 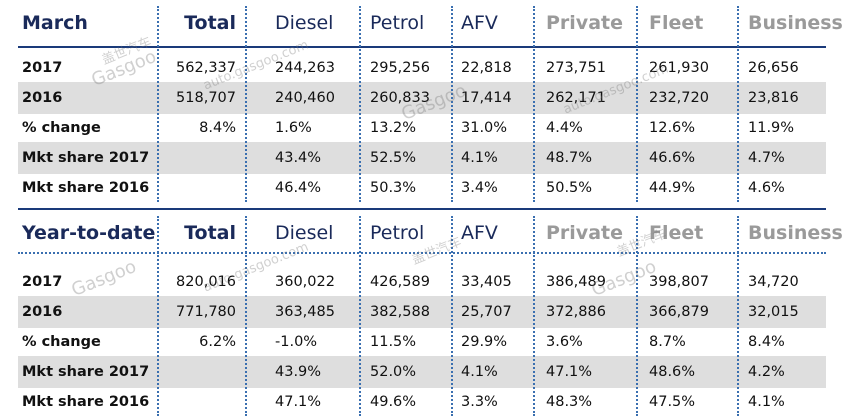 What do you see at coordinates (679, 98) in the screenshot?
I see `cell-fleet: 232,720` at bounding box center [679, 98].